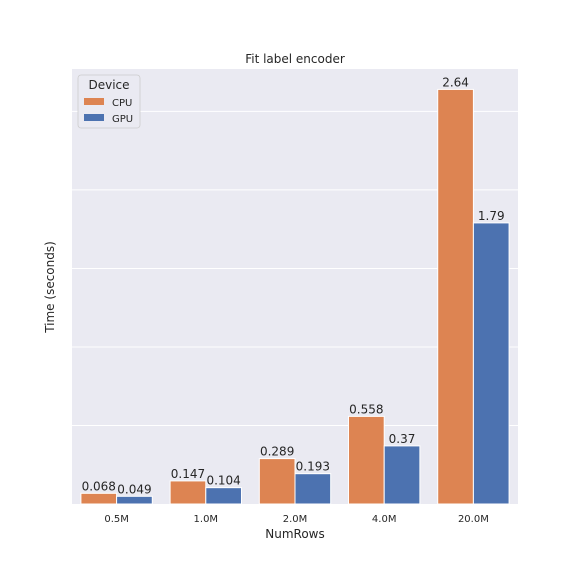  Describe the element at coordinates (206, 519) in the screenshot. I see `x-tick-label: 1.0M` at that location.